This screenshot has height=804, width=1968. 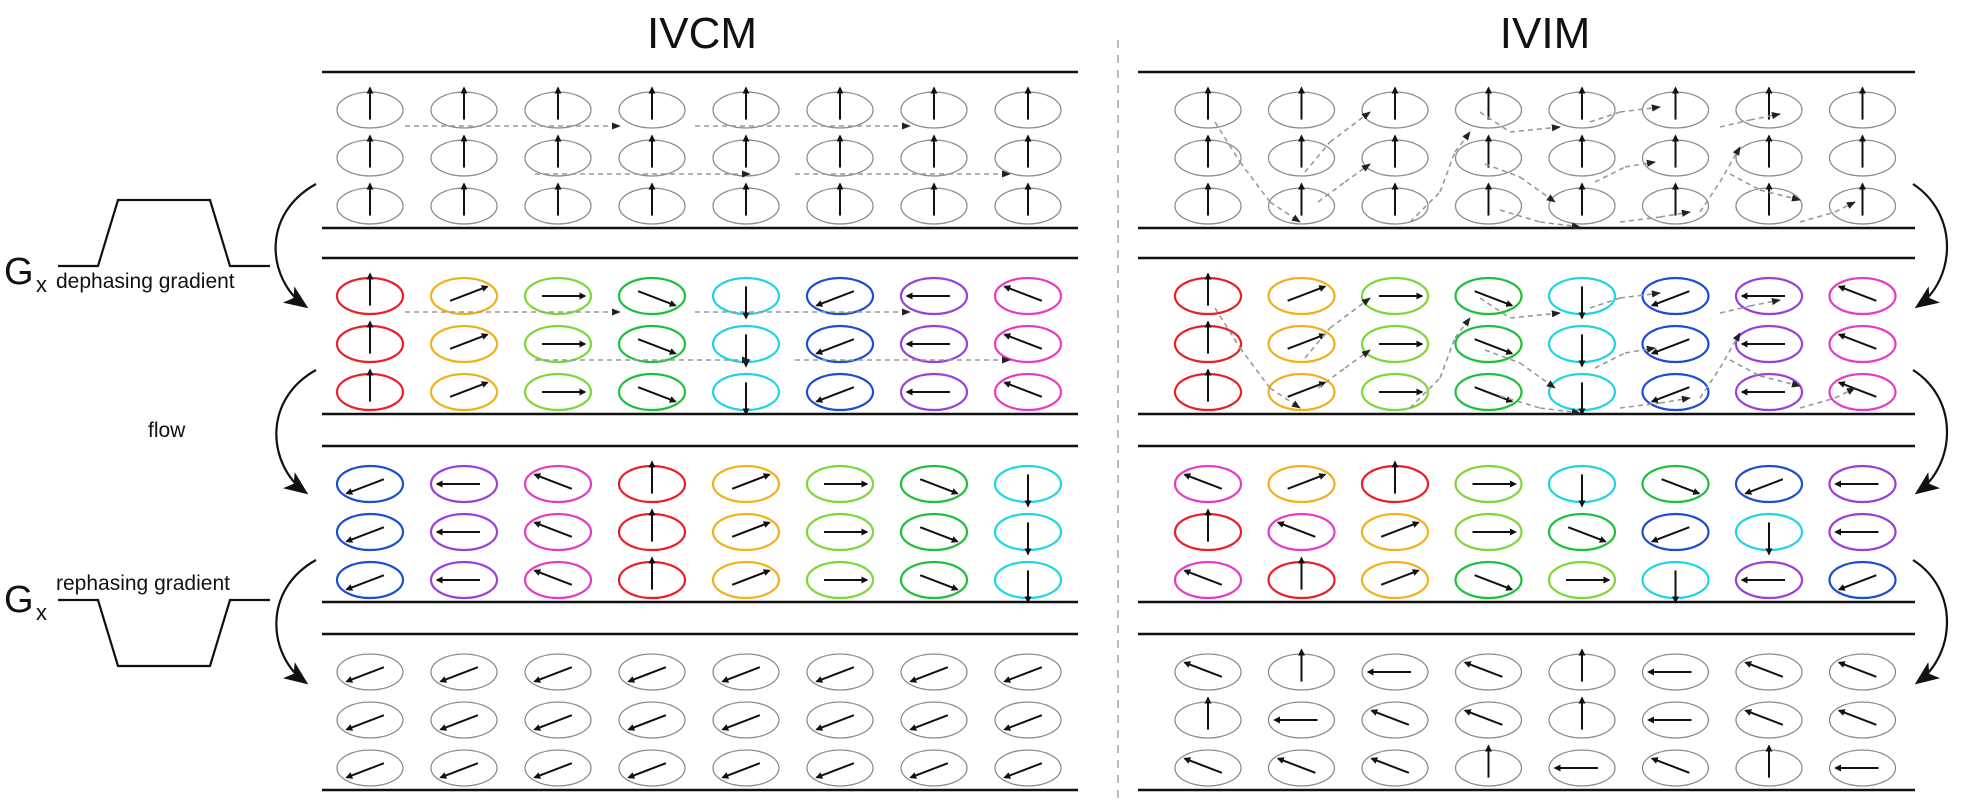 What do you see at coordinates (143, 583) in the screenshot?
I see `rephasing-label: rephasing gradient` at bounding box center [143, 583].